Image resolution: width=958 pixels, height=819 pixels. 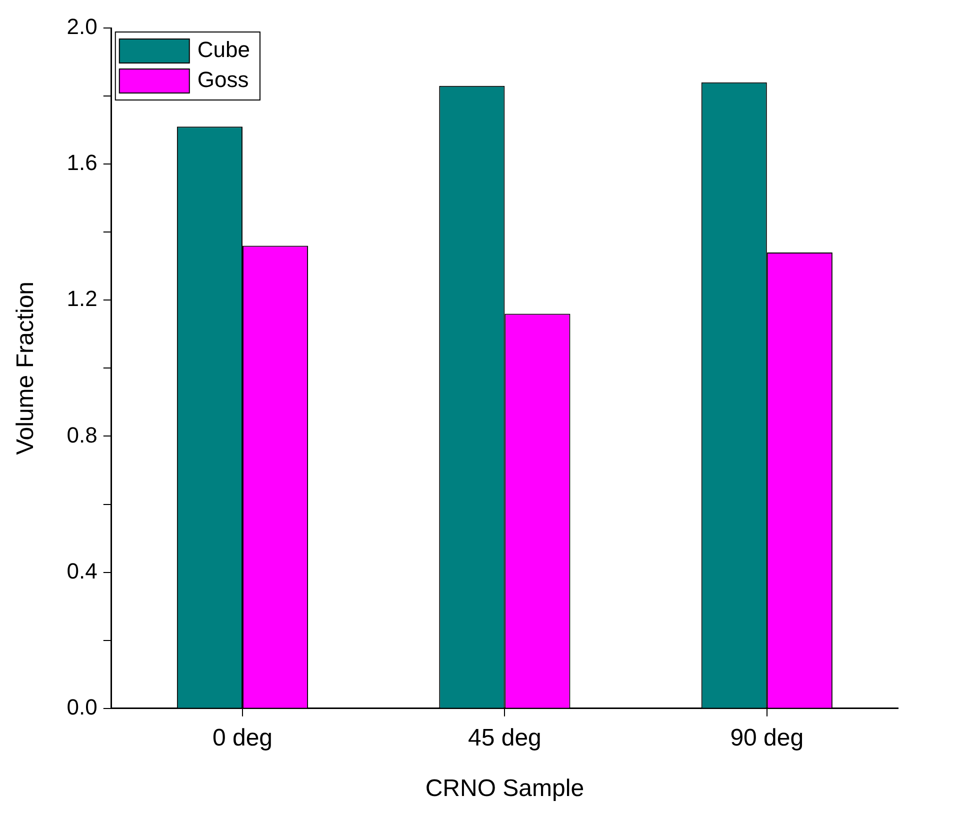 I want to click on y-tick-label: 1.6, so click(x=82, y=163).